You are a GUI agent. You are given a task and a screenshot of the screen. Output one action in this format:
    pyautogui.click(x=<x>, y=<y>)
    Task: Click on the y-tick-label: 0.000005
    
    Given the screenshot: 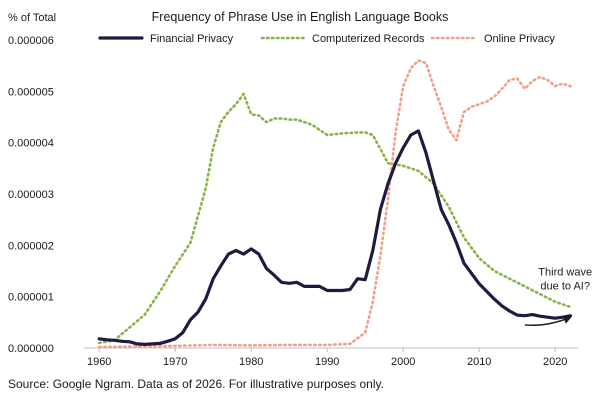 What is the action you would take?
    pyautogui.click(x=31, y=92)
    